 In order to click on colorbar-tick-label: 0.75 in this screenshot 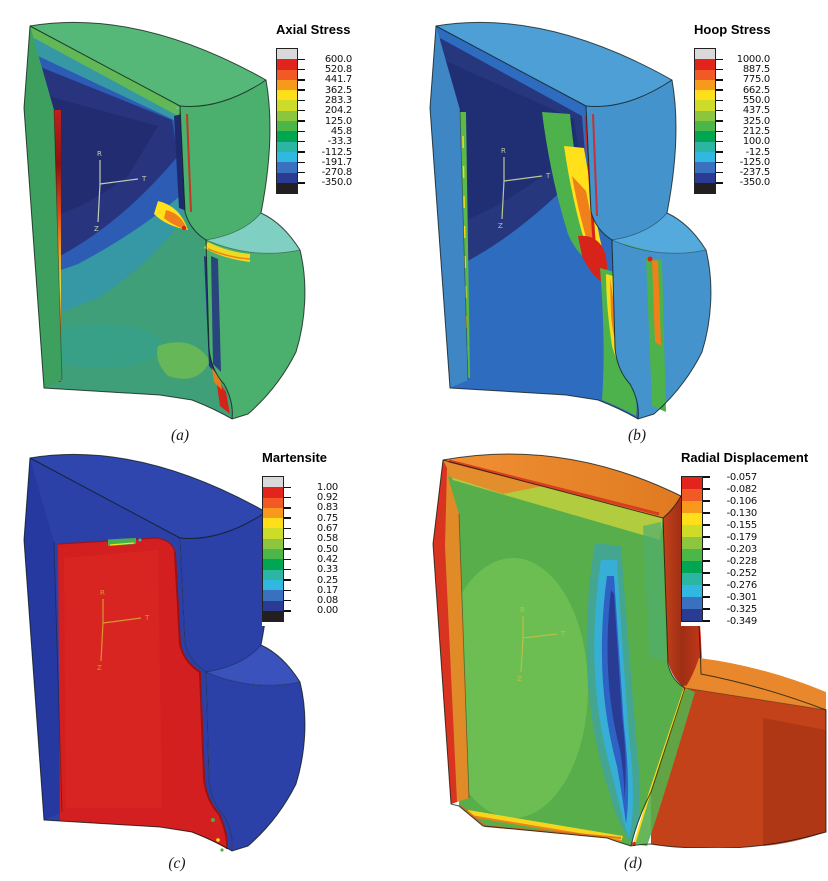, I will do `click(311, 518)`.